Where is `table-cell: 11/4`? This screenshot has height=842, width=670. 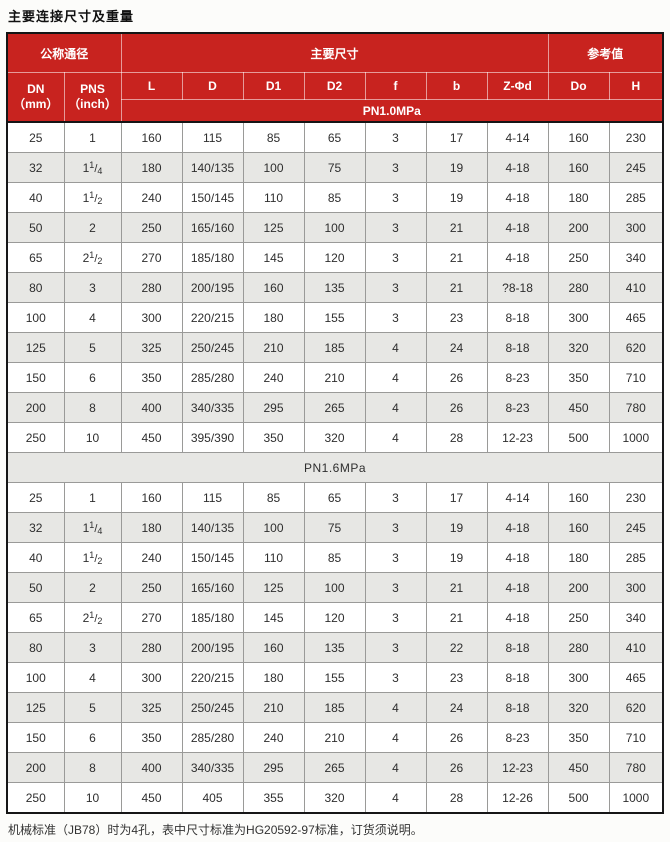 table-cell: 11/4 is located at coordinates (92, 527).